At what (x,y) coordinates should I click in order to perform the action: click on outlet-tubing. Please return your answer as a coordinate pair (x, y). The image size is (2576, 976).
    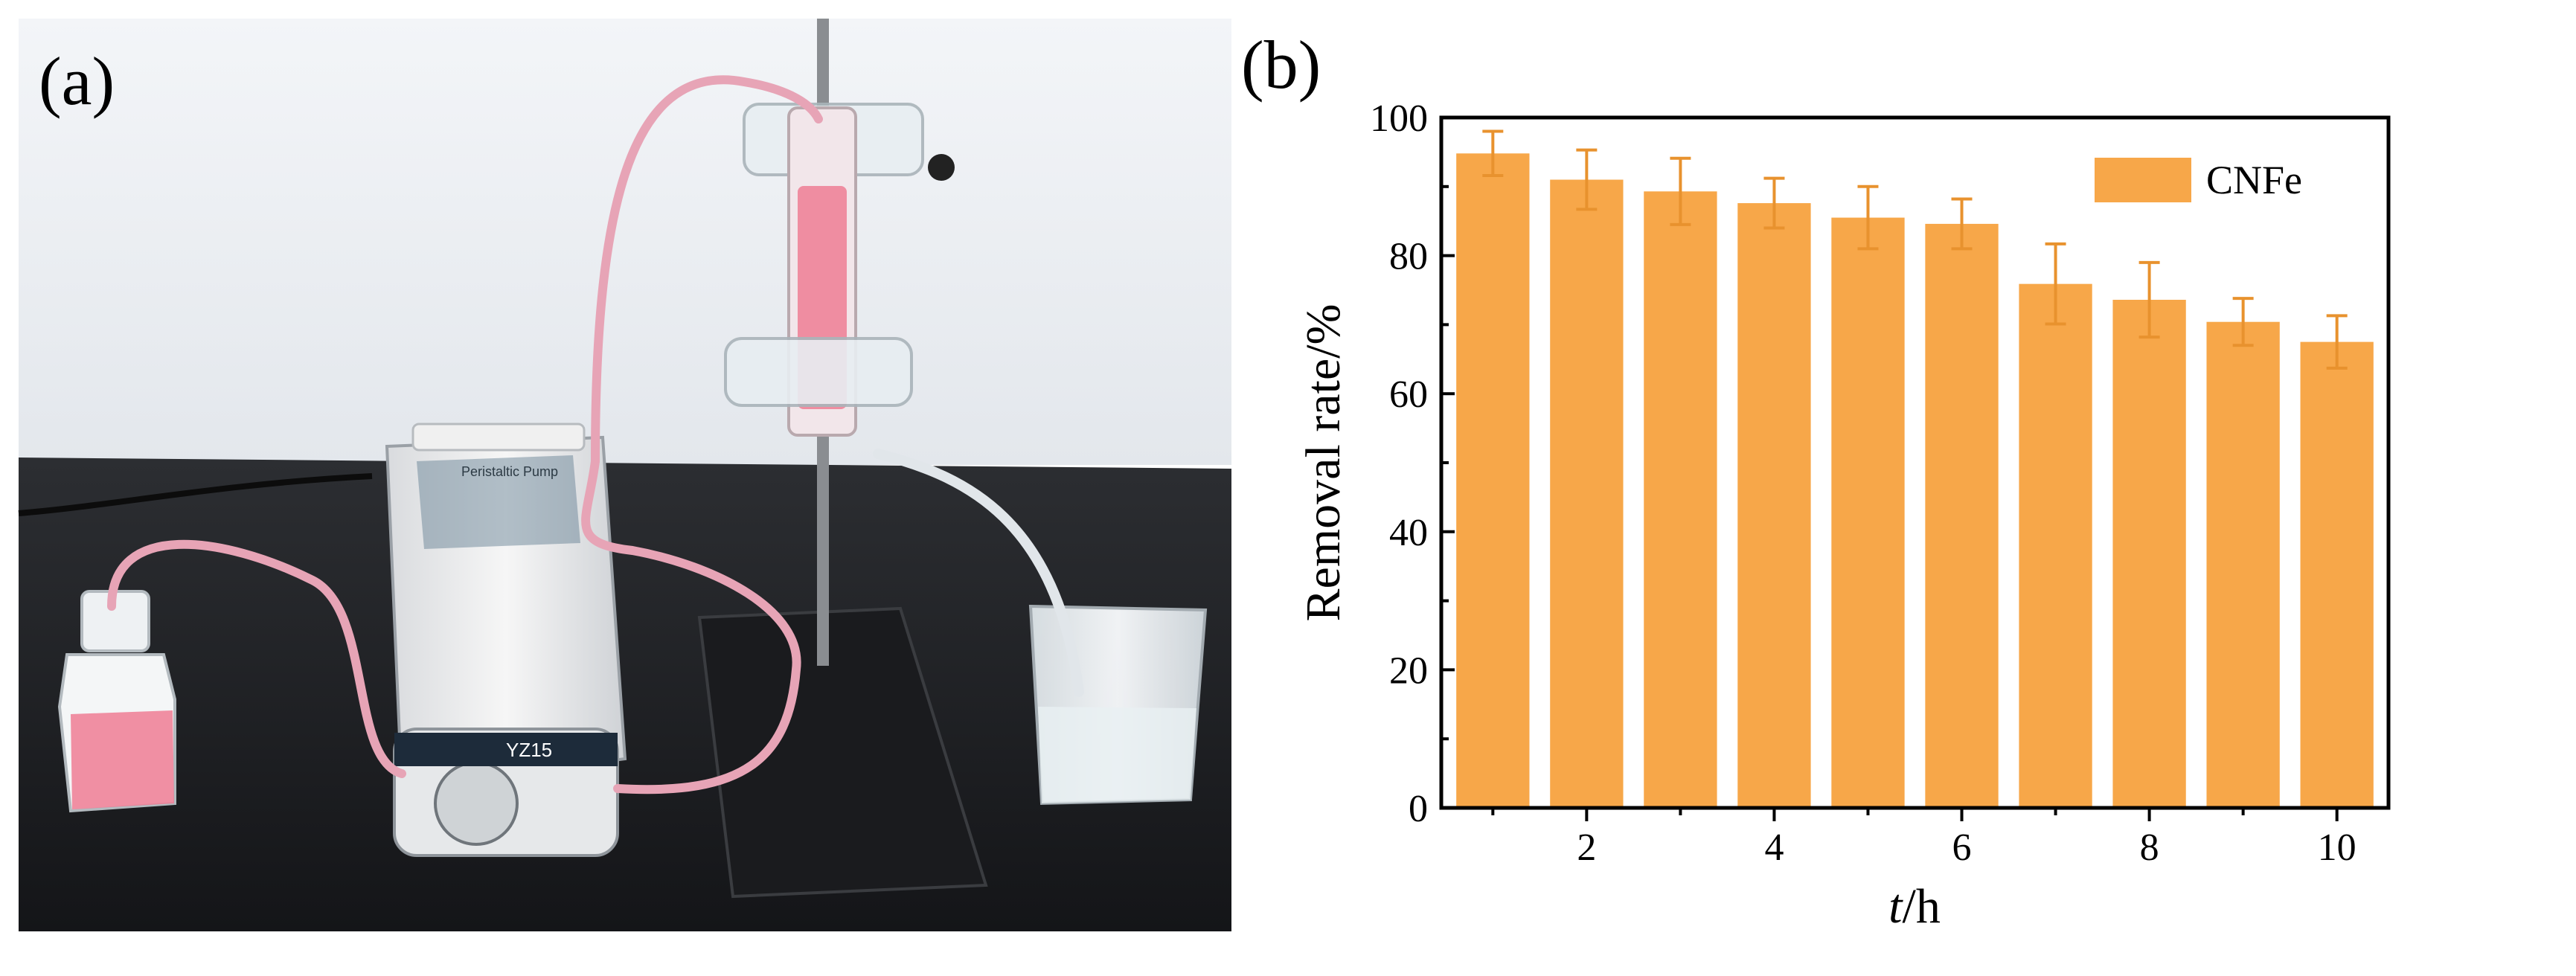
    Looking at the image, I should click on (978, 573).